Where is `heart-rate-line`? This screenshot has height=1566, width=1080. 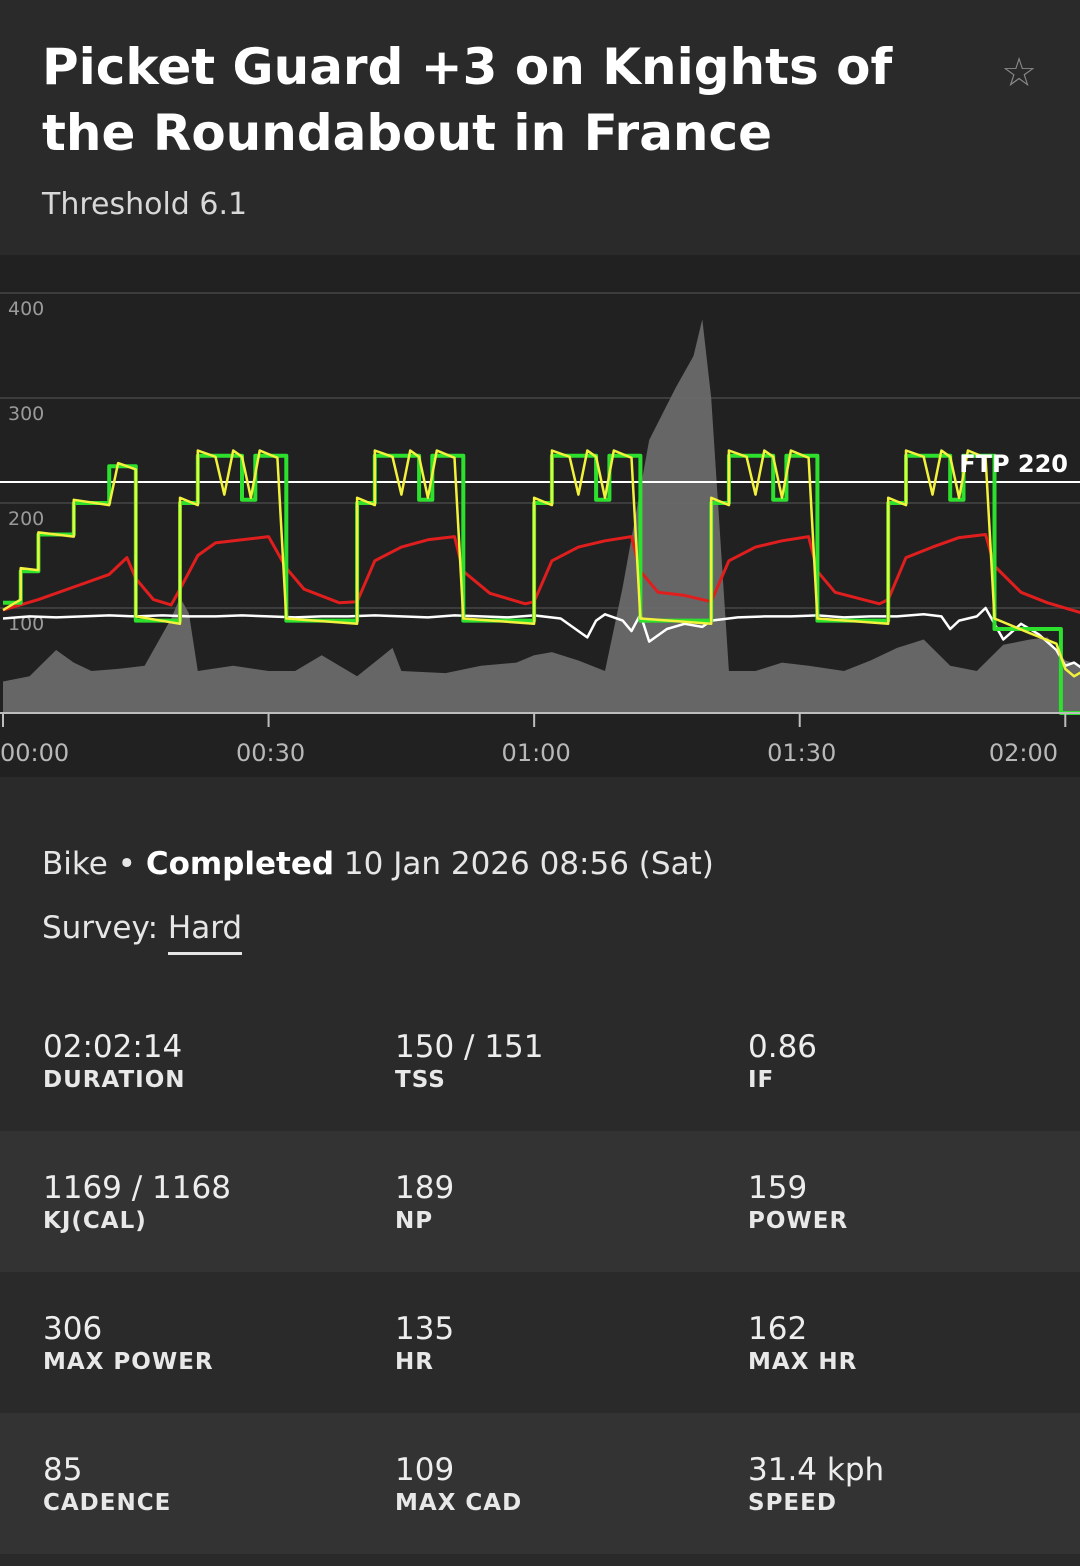
heart-rate-line is located at coordinates (541, 573).